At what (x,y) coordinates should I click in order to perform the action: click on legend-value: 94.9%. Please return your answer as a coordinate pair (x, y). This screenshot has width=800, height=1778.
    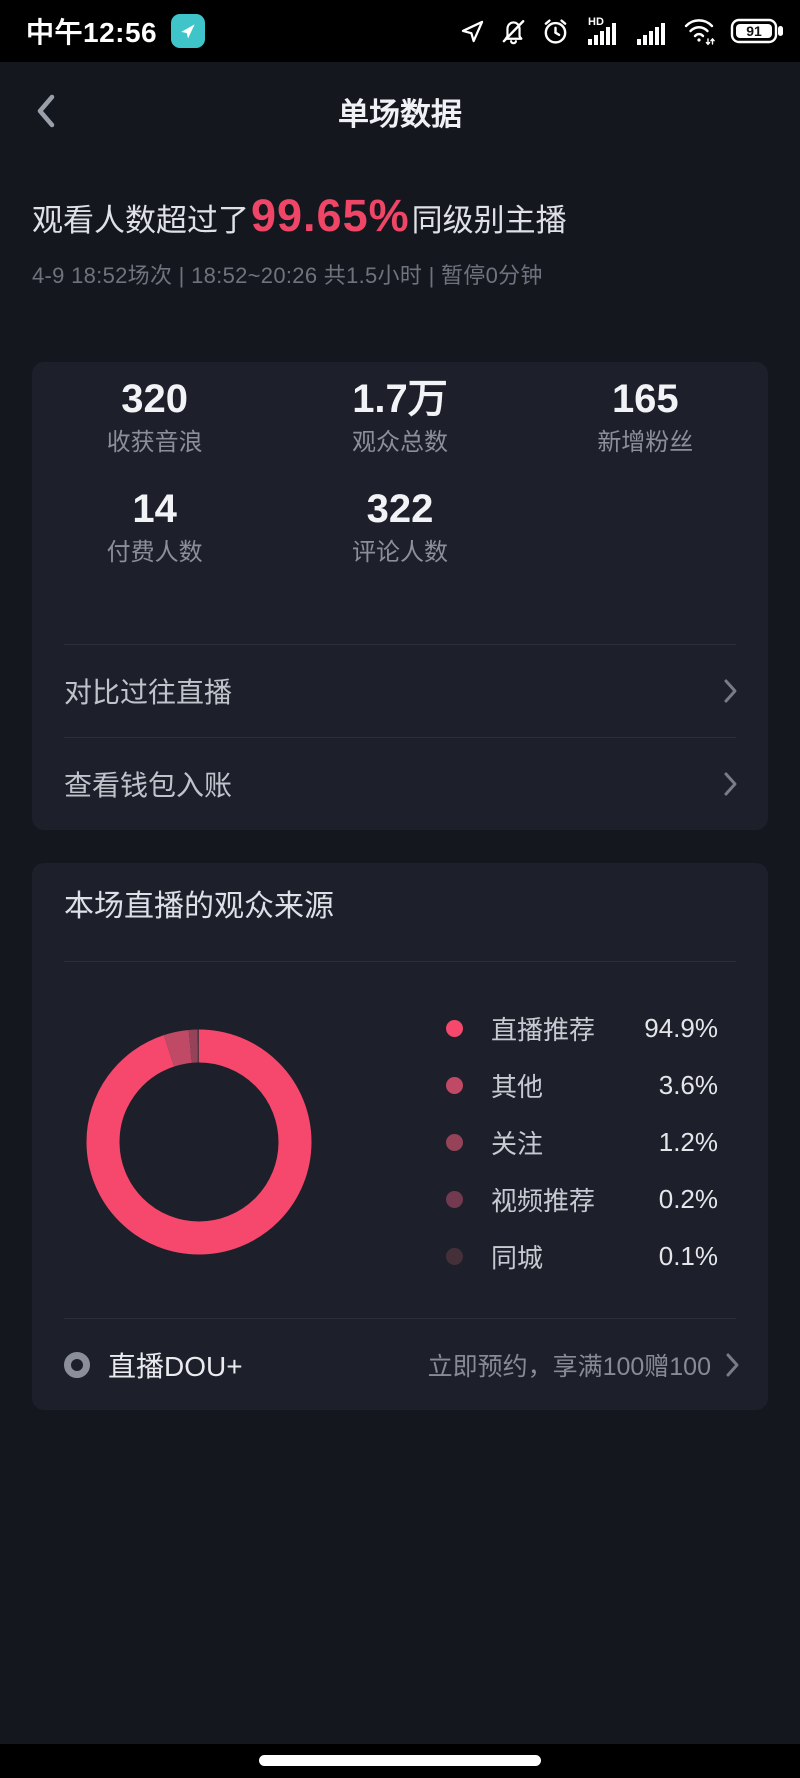
    Looking at the image, I should click on (681, 1027).